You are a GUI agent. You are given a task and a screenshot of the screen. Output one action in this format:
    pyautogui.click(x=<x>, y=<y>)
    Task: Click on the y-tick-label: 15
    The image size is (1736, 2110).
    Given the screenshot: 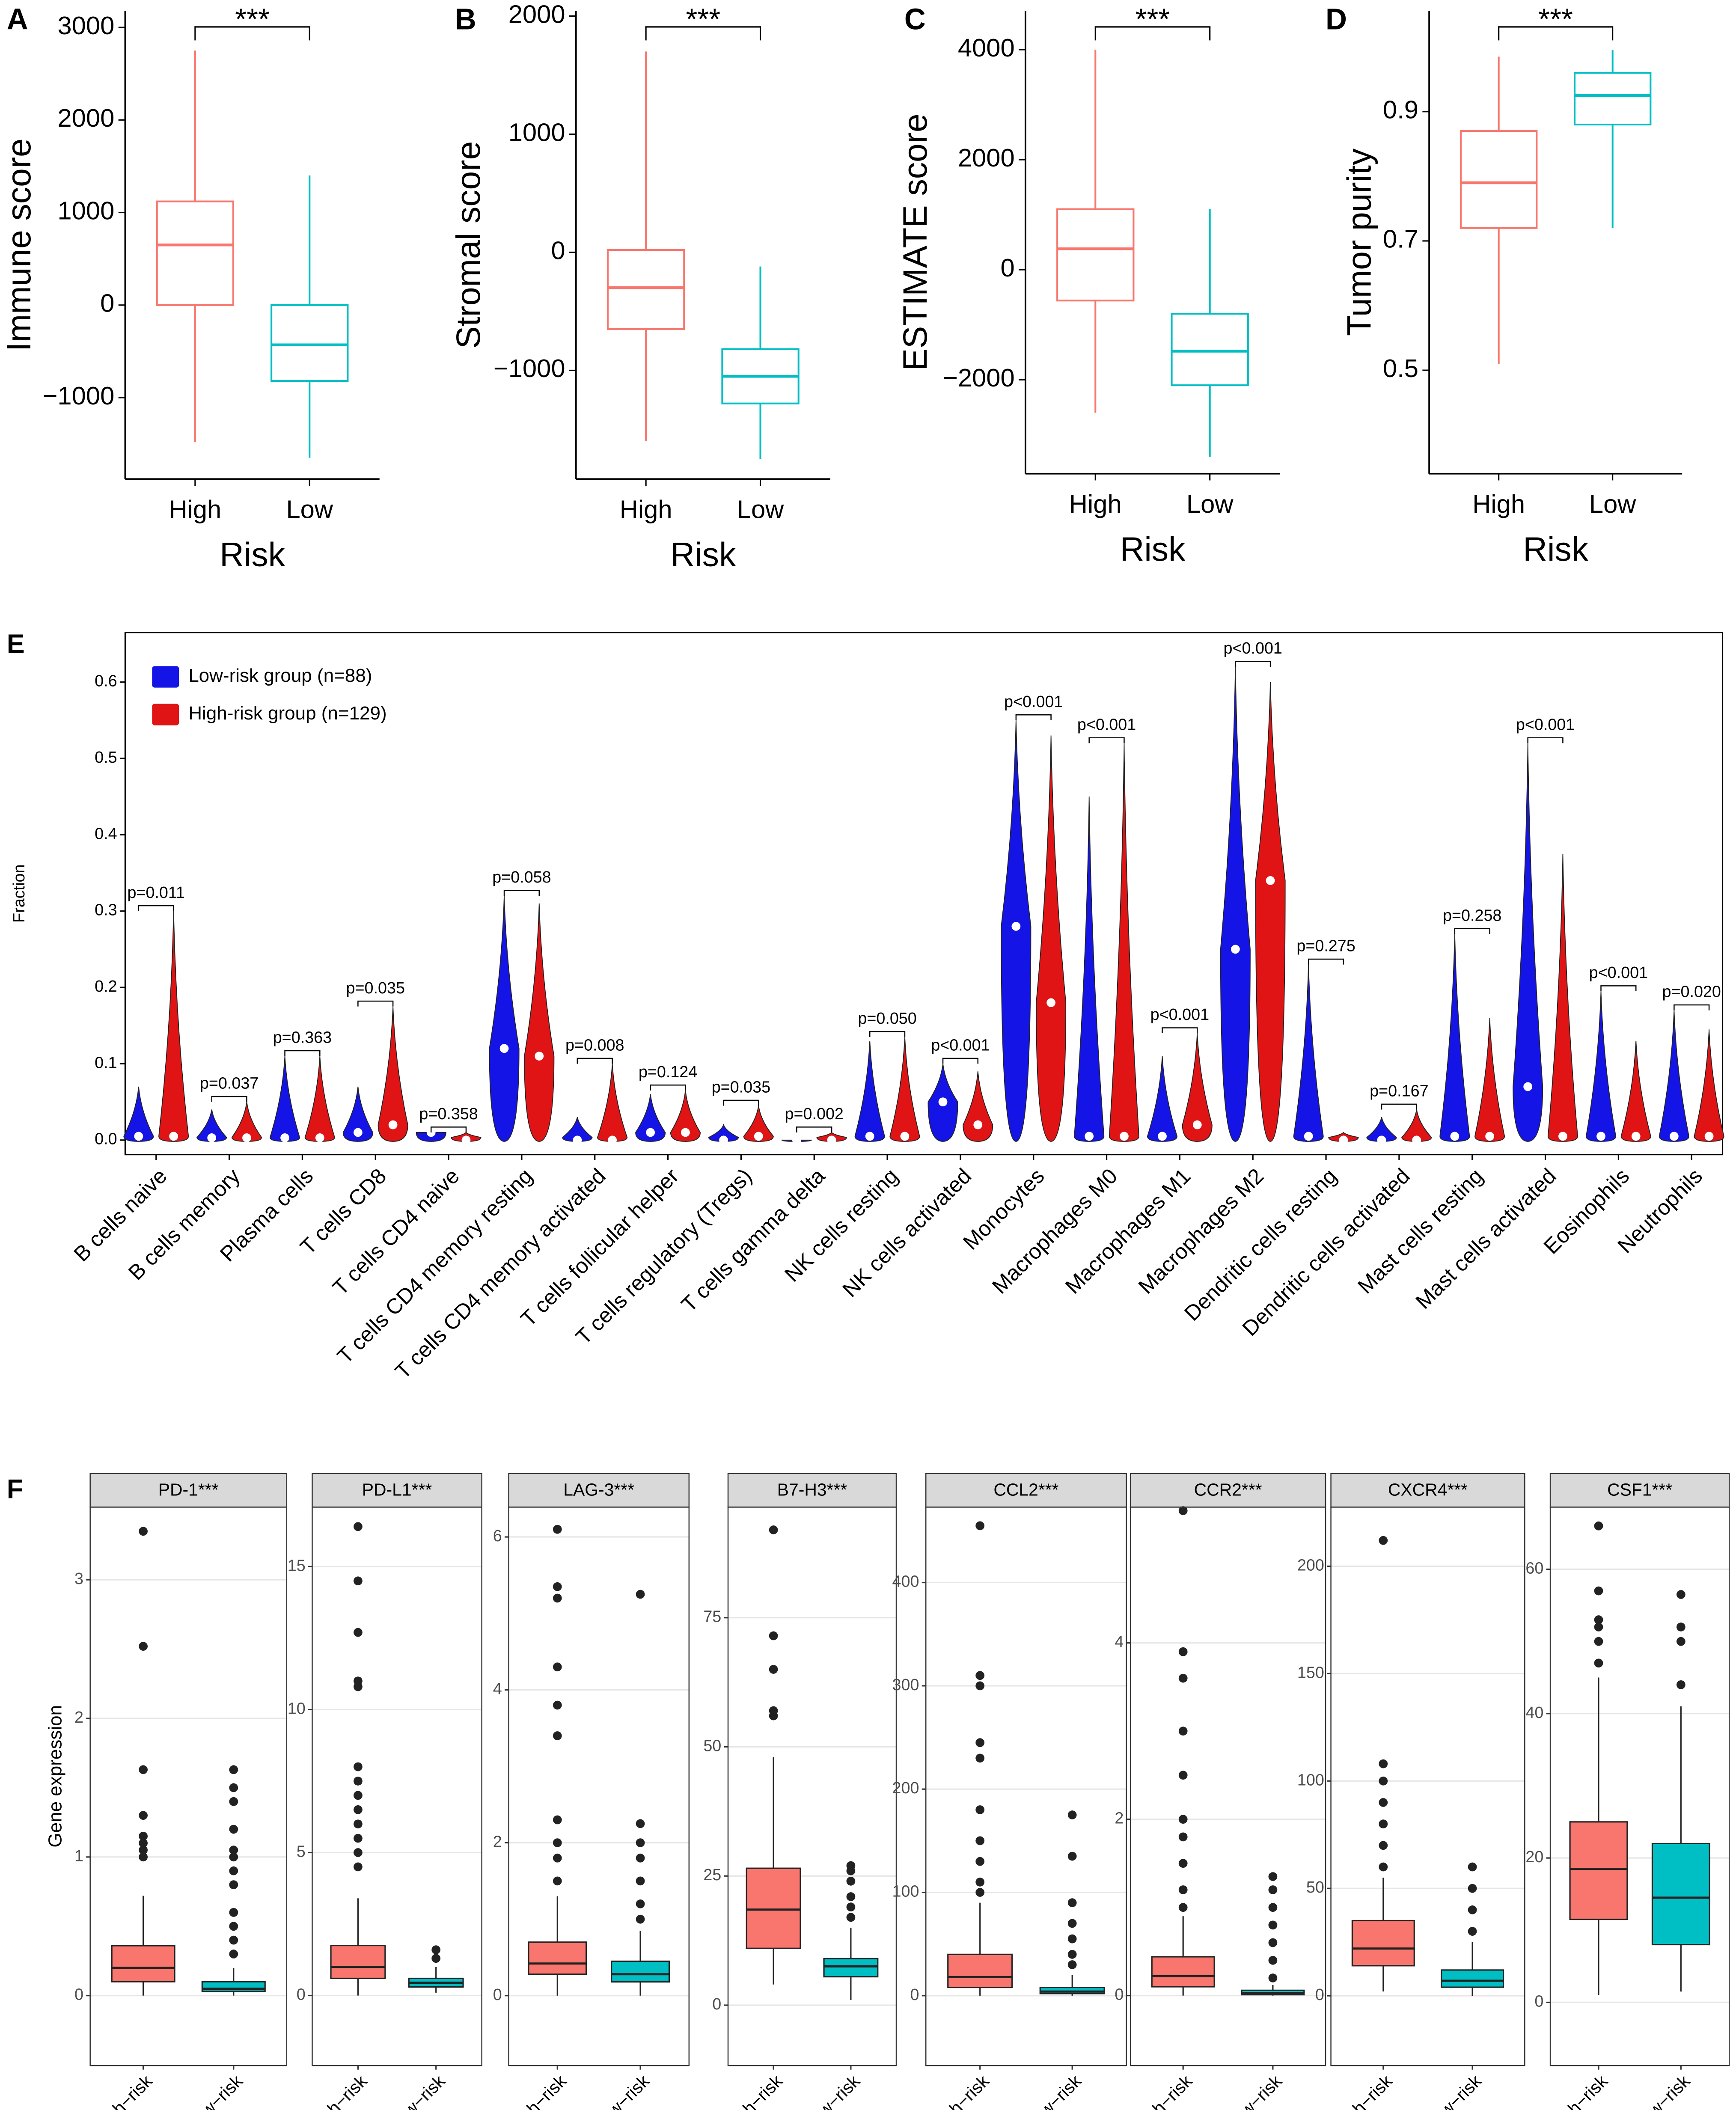 What is the action you would take?
    pyautogui.click(x=297, y=1565)
    